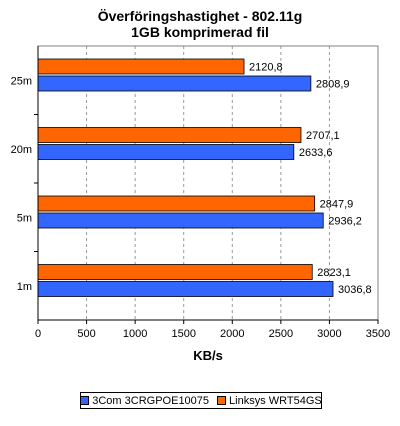 Image resolution: width=400 pixels, height=426 pixels. I want to click on category-label: 1m, so click(24, 287).